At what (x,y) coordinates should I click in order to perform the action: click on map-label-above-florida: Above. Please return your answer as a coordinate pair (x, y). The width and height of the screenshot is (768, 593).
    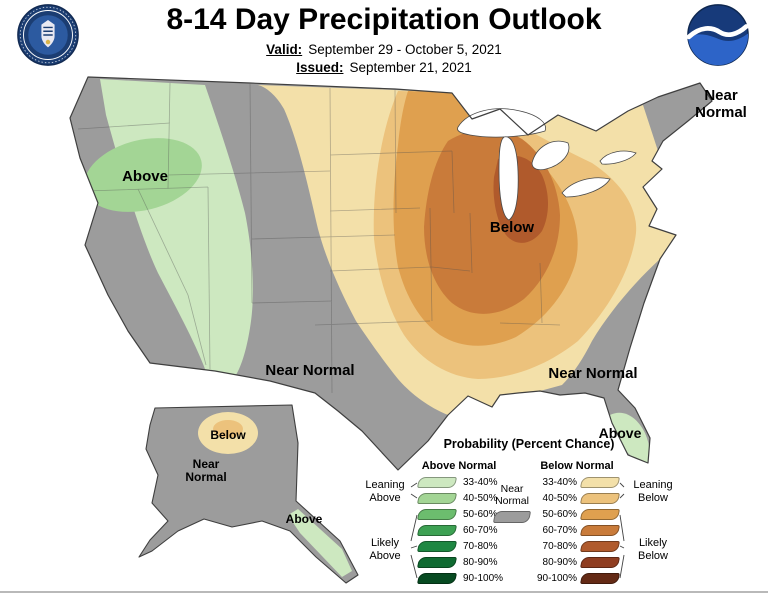
    Looking at the image, I should click on (620, 433).